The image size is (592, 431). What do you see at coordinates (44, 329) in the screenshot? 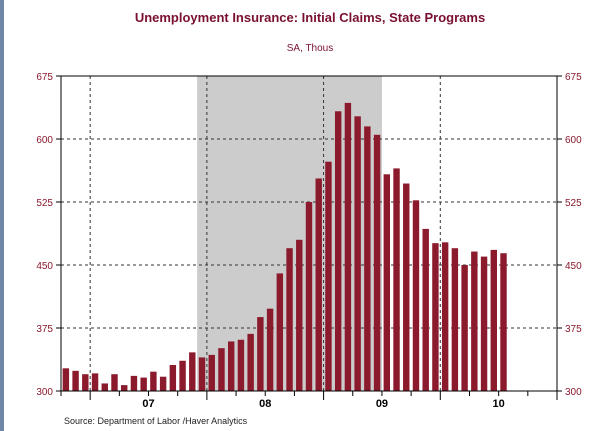
I see `y-tick-label-left: 375` at bounding box center [44, 329].